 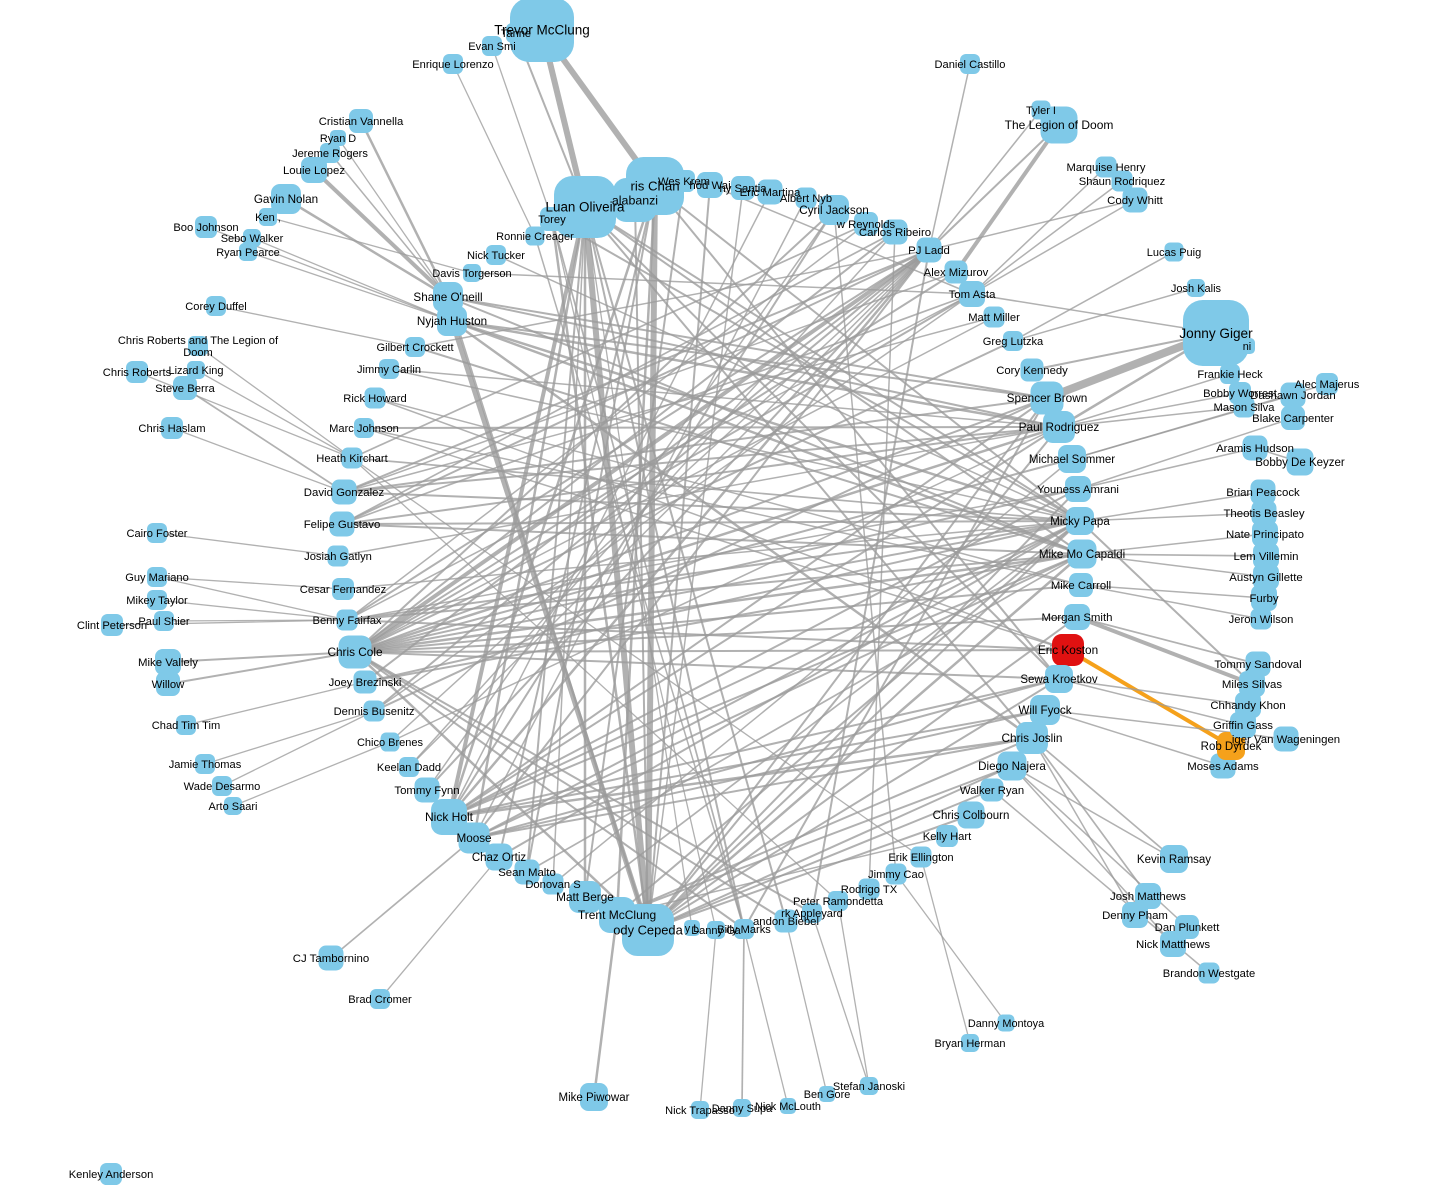 I want to click on node-dgarcia, so click(x=716, y=930).